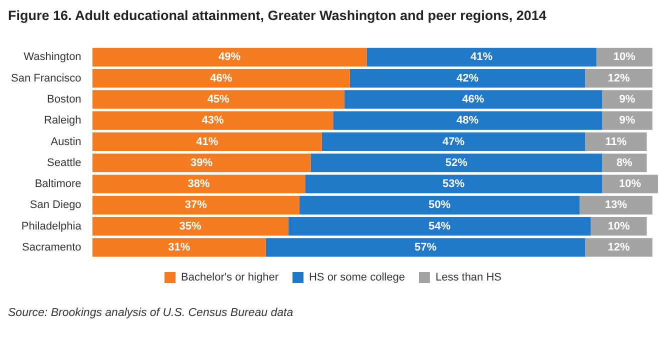  I want to click on chart-title: Figure 16. Adult educational attainment, Greater Washington and peer regions, 2014, so click(278, 15).